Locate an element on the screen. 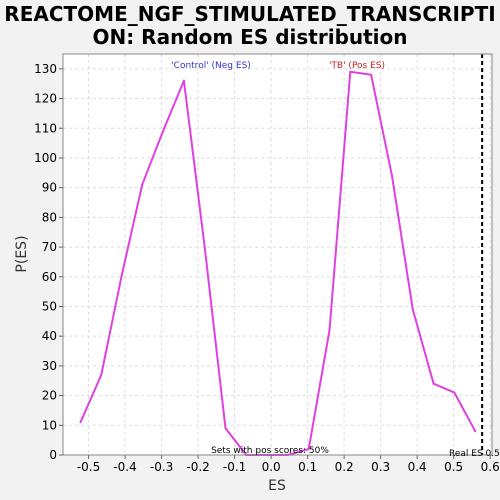 The height and width of the screenshot is (500, 500). real-es-annotation: Real ES 0.5 is located at coordinates (474, 454).